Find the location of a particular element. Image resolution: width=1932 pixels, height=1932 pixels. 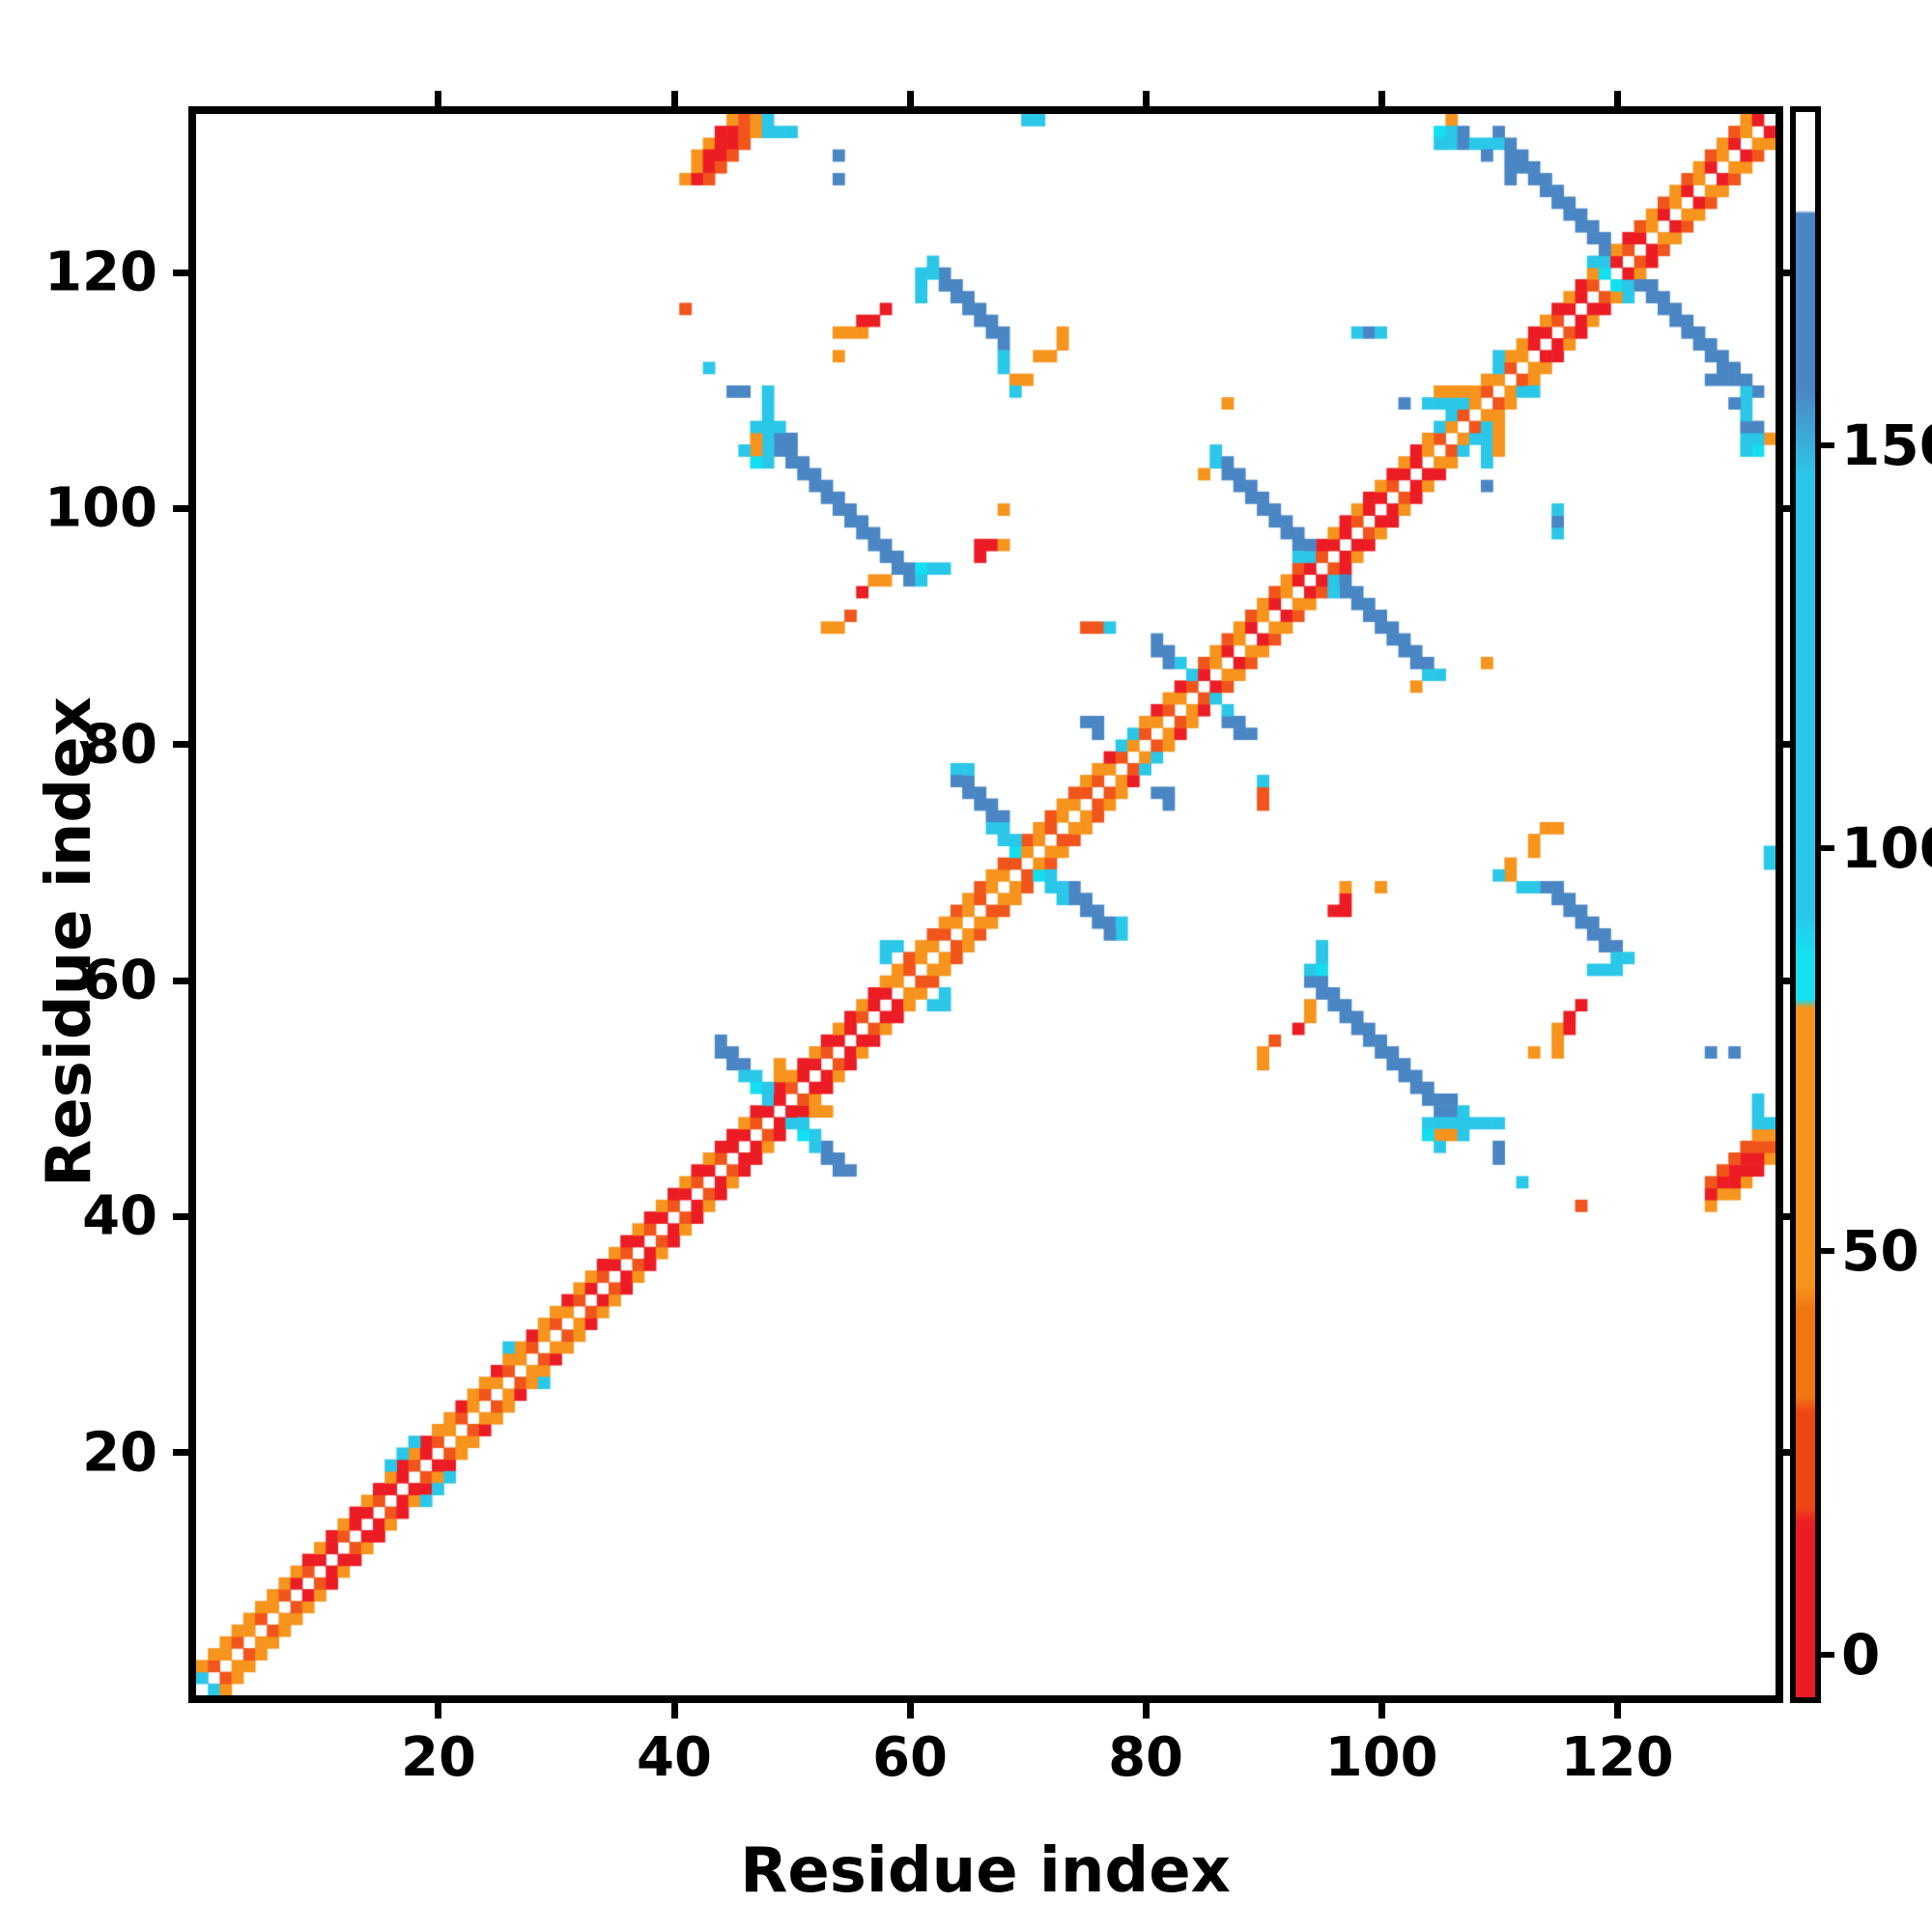

y-axis-label: Residue index is located at coordinates (69, 941).